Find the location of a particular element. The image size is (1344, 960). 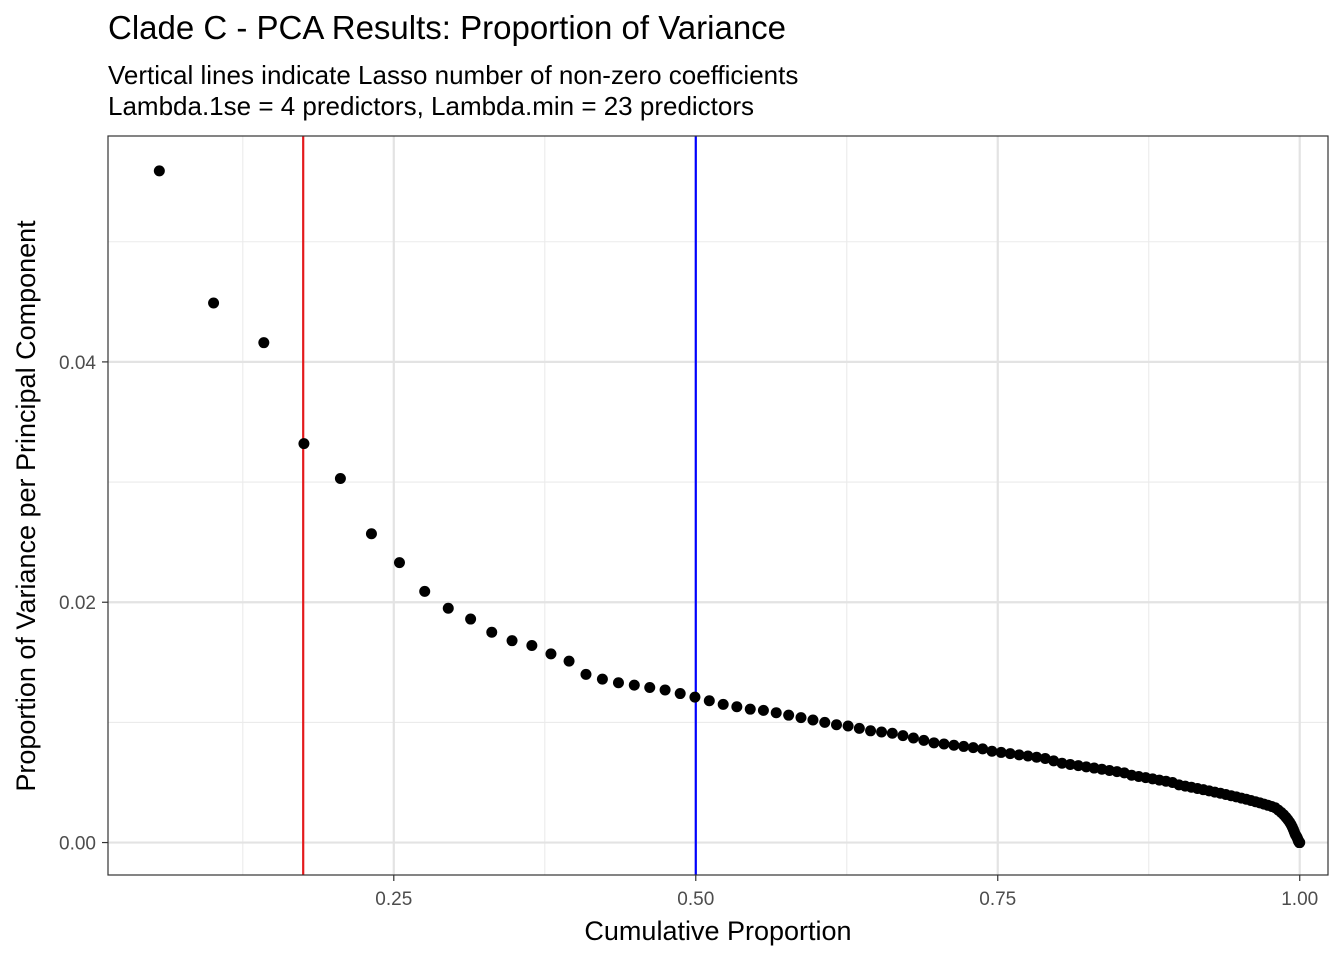

y-tick-label: 0.02 is located at coordinates (77, 603).